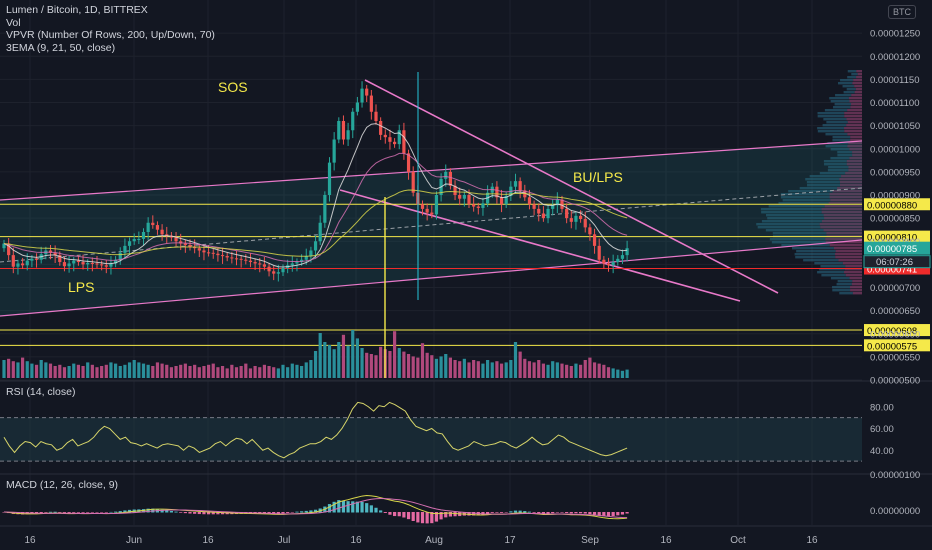 Image resolution: width=932 pixels, height=550 pixels. Describe the element at coordinates (62, 485) in the screenshot. I see `macd-label: MACD (12, 26, close, 9)` at that location.